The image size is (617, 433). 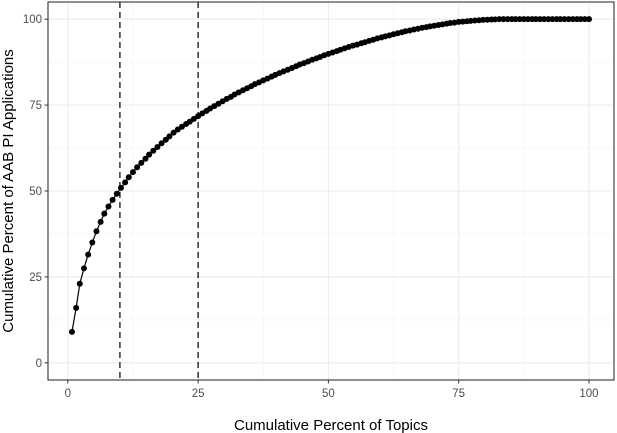 What do you see at coordinates (198, 394) in the screenshot?
I see `x-tick-label: 25` at bounding box center [198, 394].